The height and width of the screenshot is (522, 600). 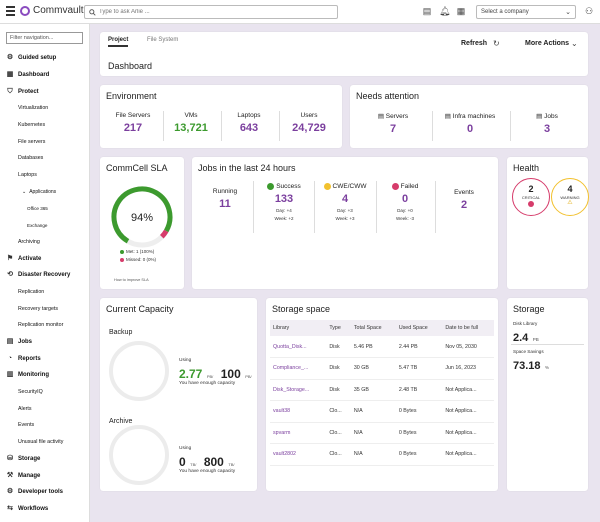 I want to click on sidebar-item-disaster-recovery: ⟲ Disaster Recovery, so click(x=44, y=275).